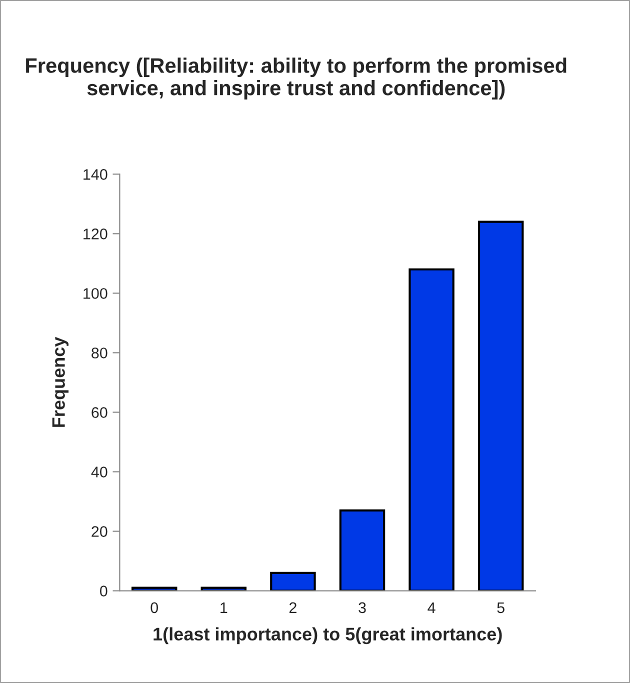  I want to click on y-tick-label: 80, so click(100, 353).